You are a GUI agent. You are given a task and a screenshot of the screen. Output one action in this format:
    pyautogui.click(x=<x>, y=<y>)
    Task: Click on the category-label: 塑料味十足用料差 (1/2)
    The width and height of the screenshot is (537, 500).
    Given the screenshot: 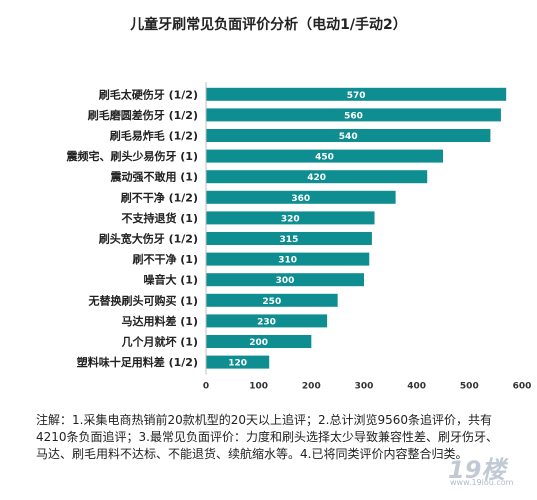 What is the action you would take?
    pyautogui.click(x=137, y=362)
    